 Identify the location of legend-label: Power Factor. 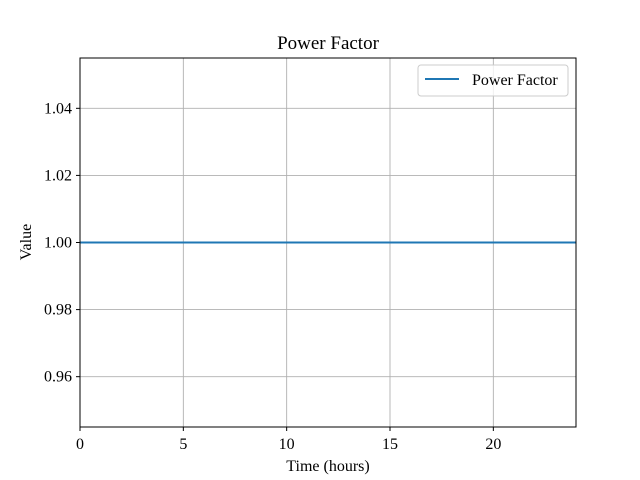
(515, 80).